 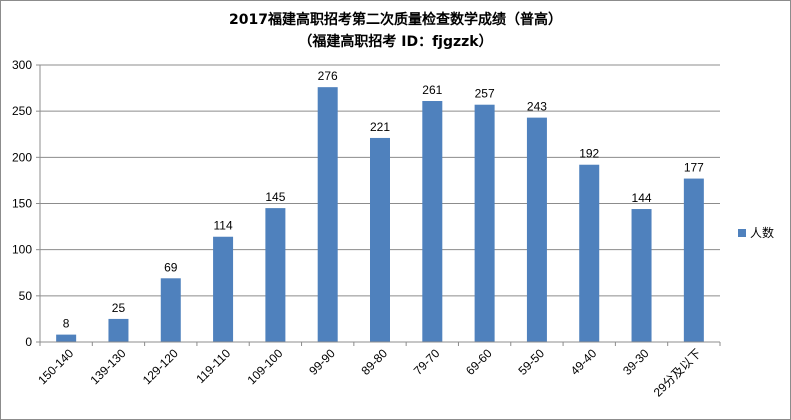 What do you see at coordinates (22, 204) in the screenshot?
I see `y-tick-label: 150` at bounding box center [22, 204].